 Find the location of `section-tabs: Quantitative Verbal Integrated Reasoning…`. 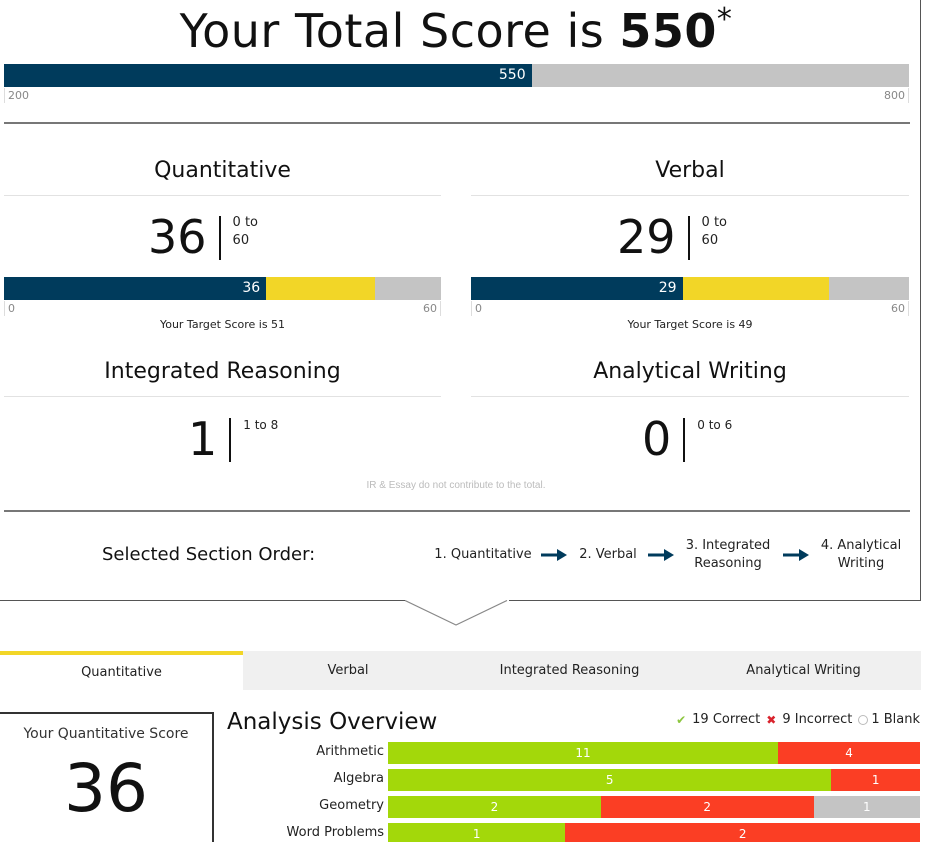

section-tabs: Quantitative Verbal Integrated Reasoning… is located at coordinates (460, 670).